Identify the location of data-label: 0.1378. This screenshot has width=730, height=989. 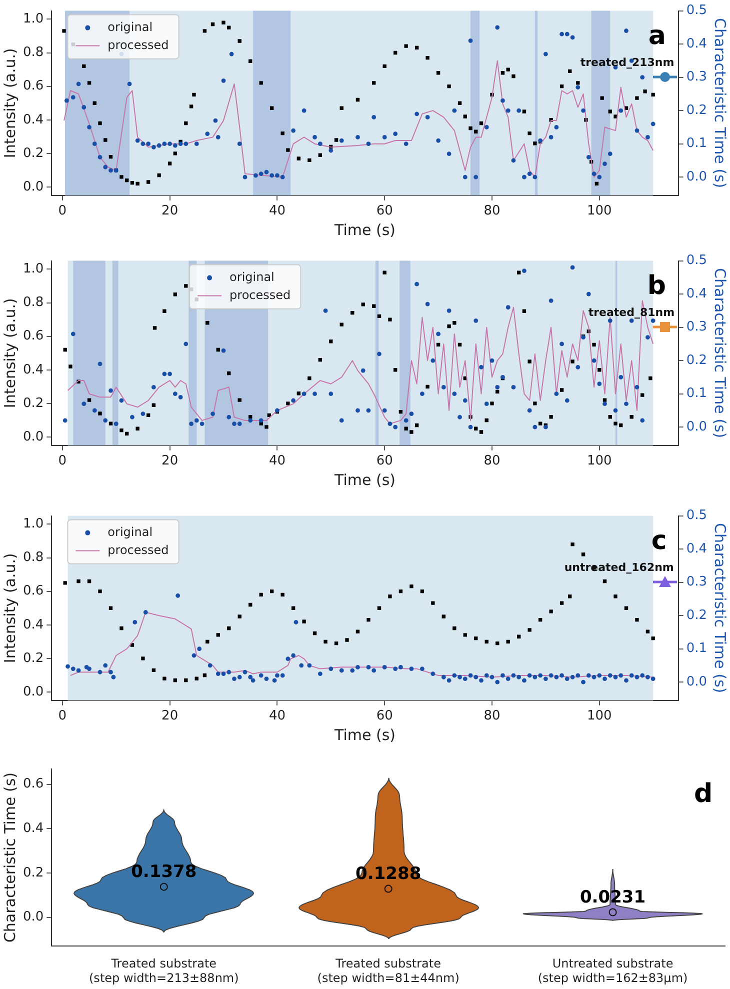
(164, 872).